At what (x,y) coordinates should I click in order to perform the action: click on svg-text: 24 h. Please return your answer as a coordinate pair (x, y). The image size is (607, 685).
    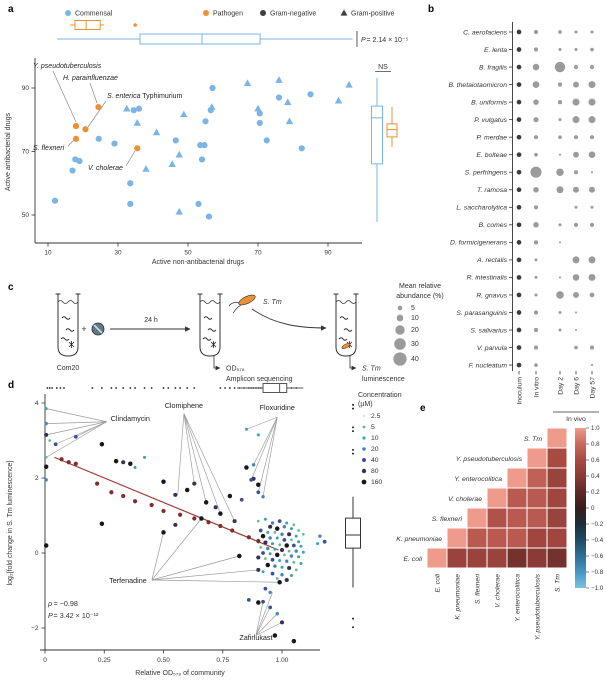
    Looking at the image, I should click on (151, 320).